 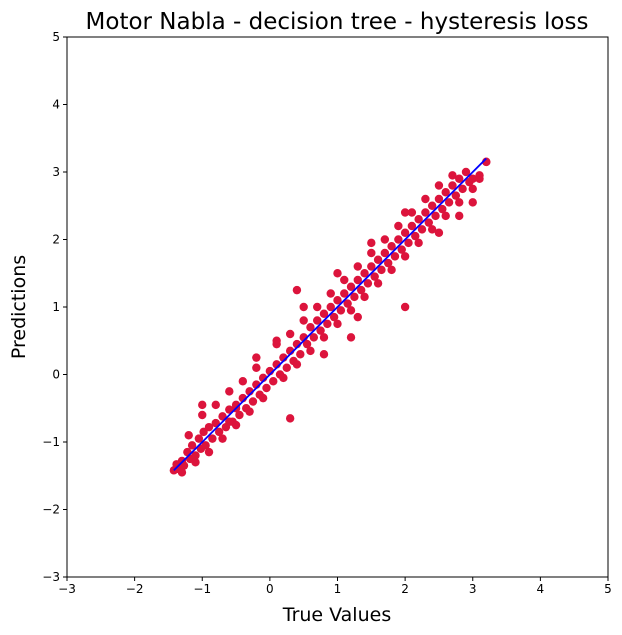 I want to click on x-tick-label: −3, so click(x=67, y=589).